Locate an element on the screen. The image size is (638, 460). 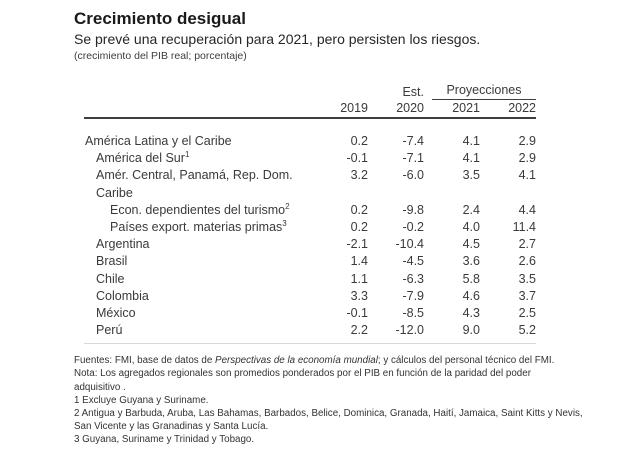
value-cell: -2.1 is located at coordinates (357, 244).